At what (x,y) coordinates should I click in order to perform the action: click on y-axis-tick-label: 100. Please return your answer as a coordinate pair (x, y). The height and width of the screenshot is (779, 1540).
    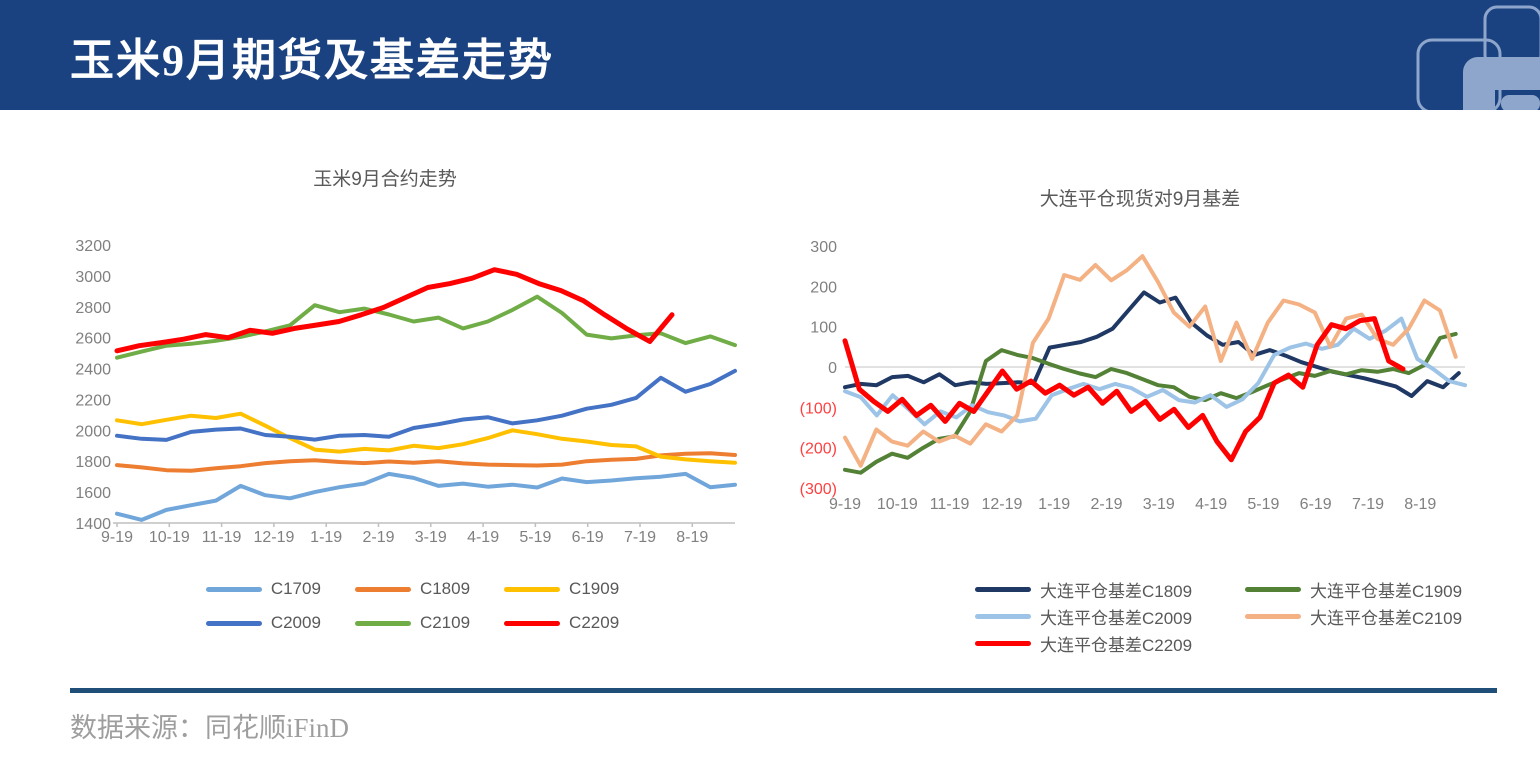
    Looking at the image, I should click on (823, 328).